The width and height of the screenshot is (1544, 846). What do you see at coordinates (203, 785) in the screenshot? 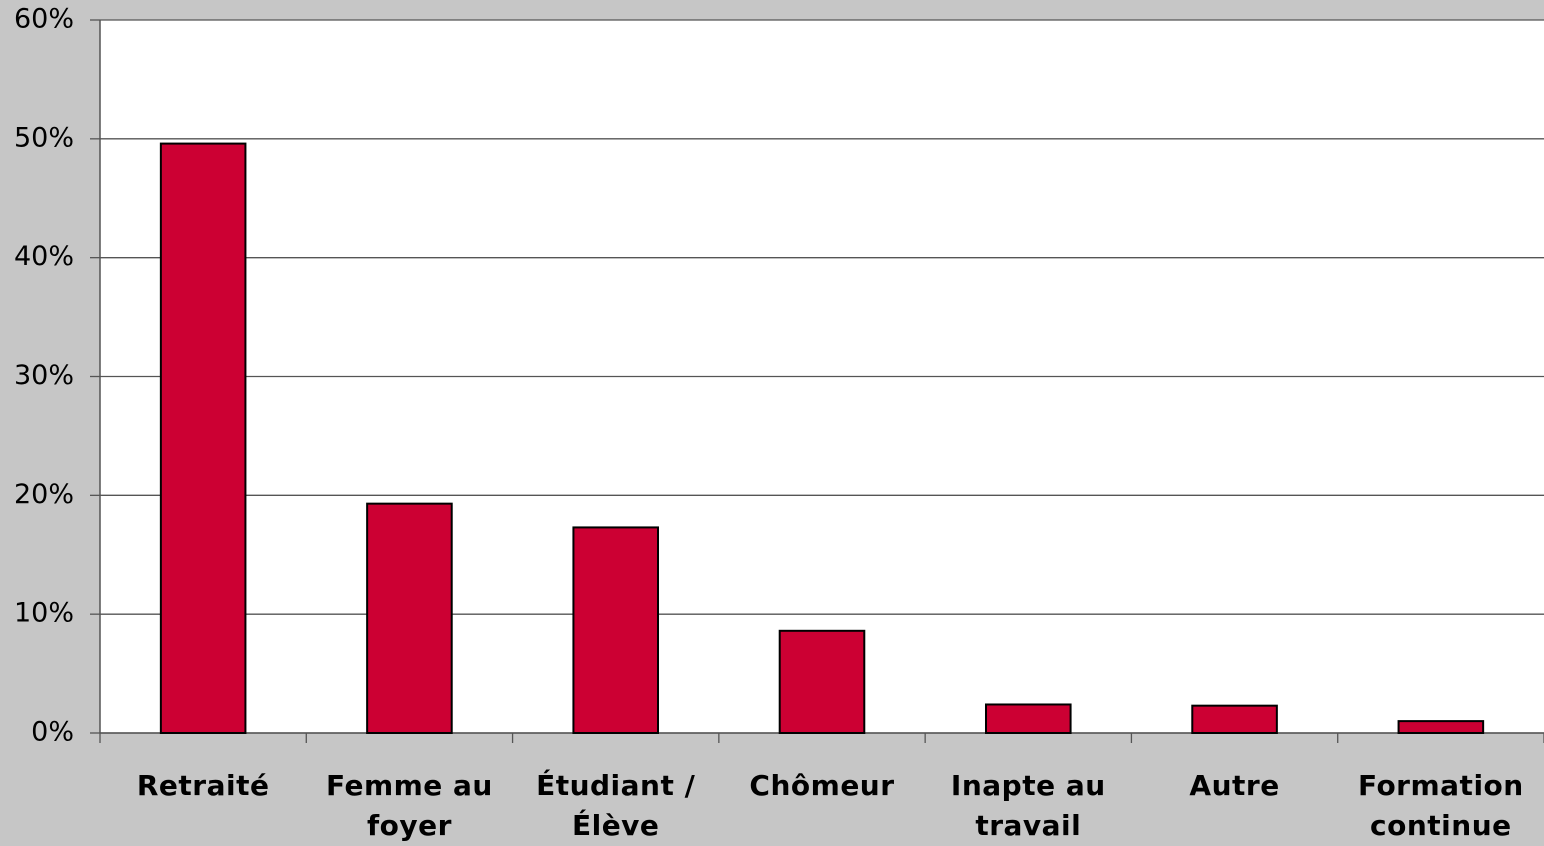
I see `x-tick-label: Retraité` at bounding box center [203, 785].